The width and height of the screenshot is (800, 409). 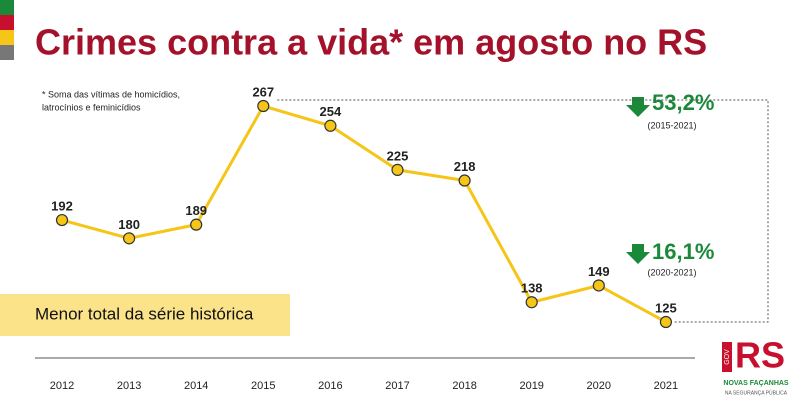 I want to click on x-tick-label: 2015, so click(x=263, y=386).